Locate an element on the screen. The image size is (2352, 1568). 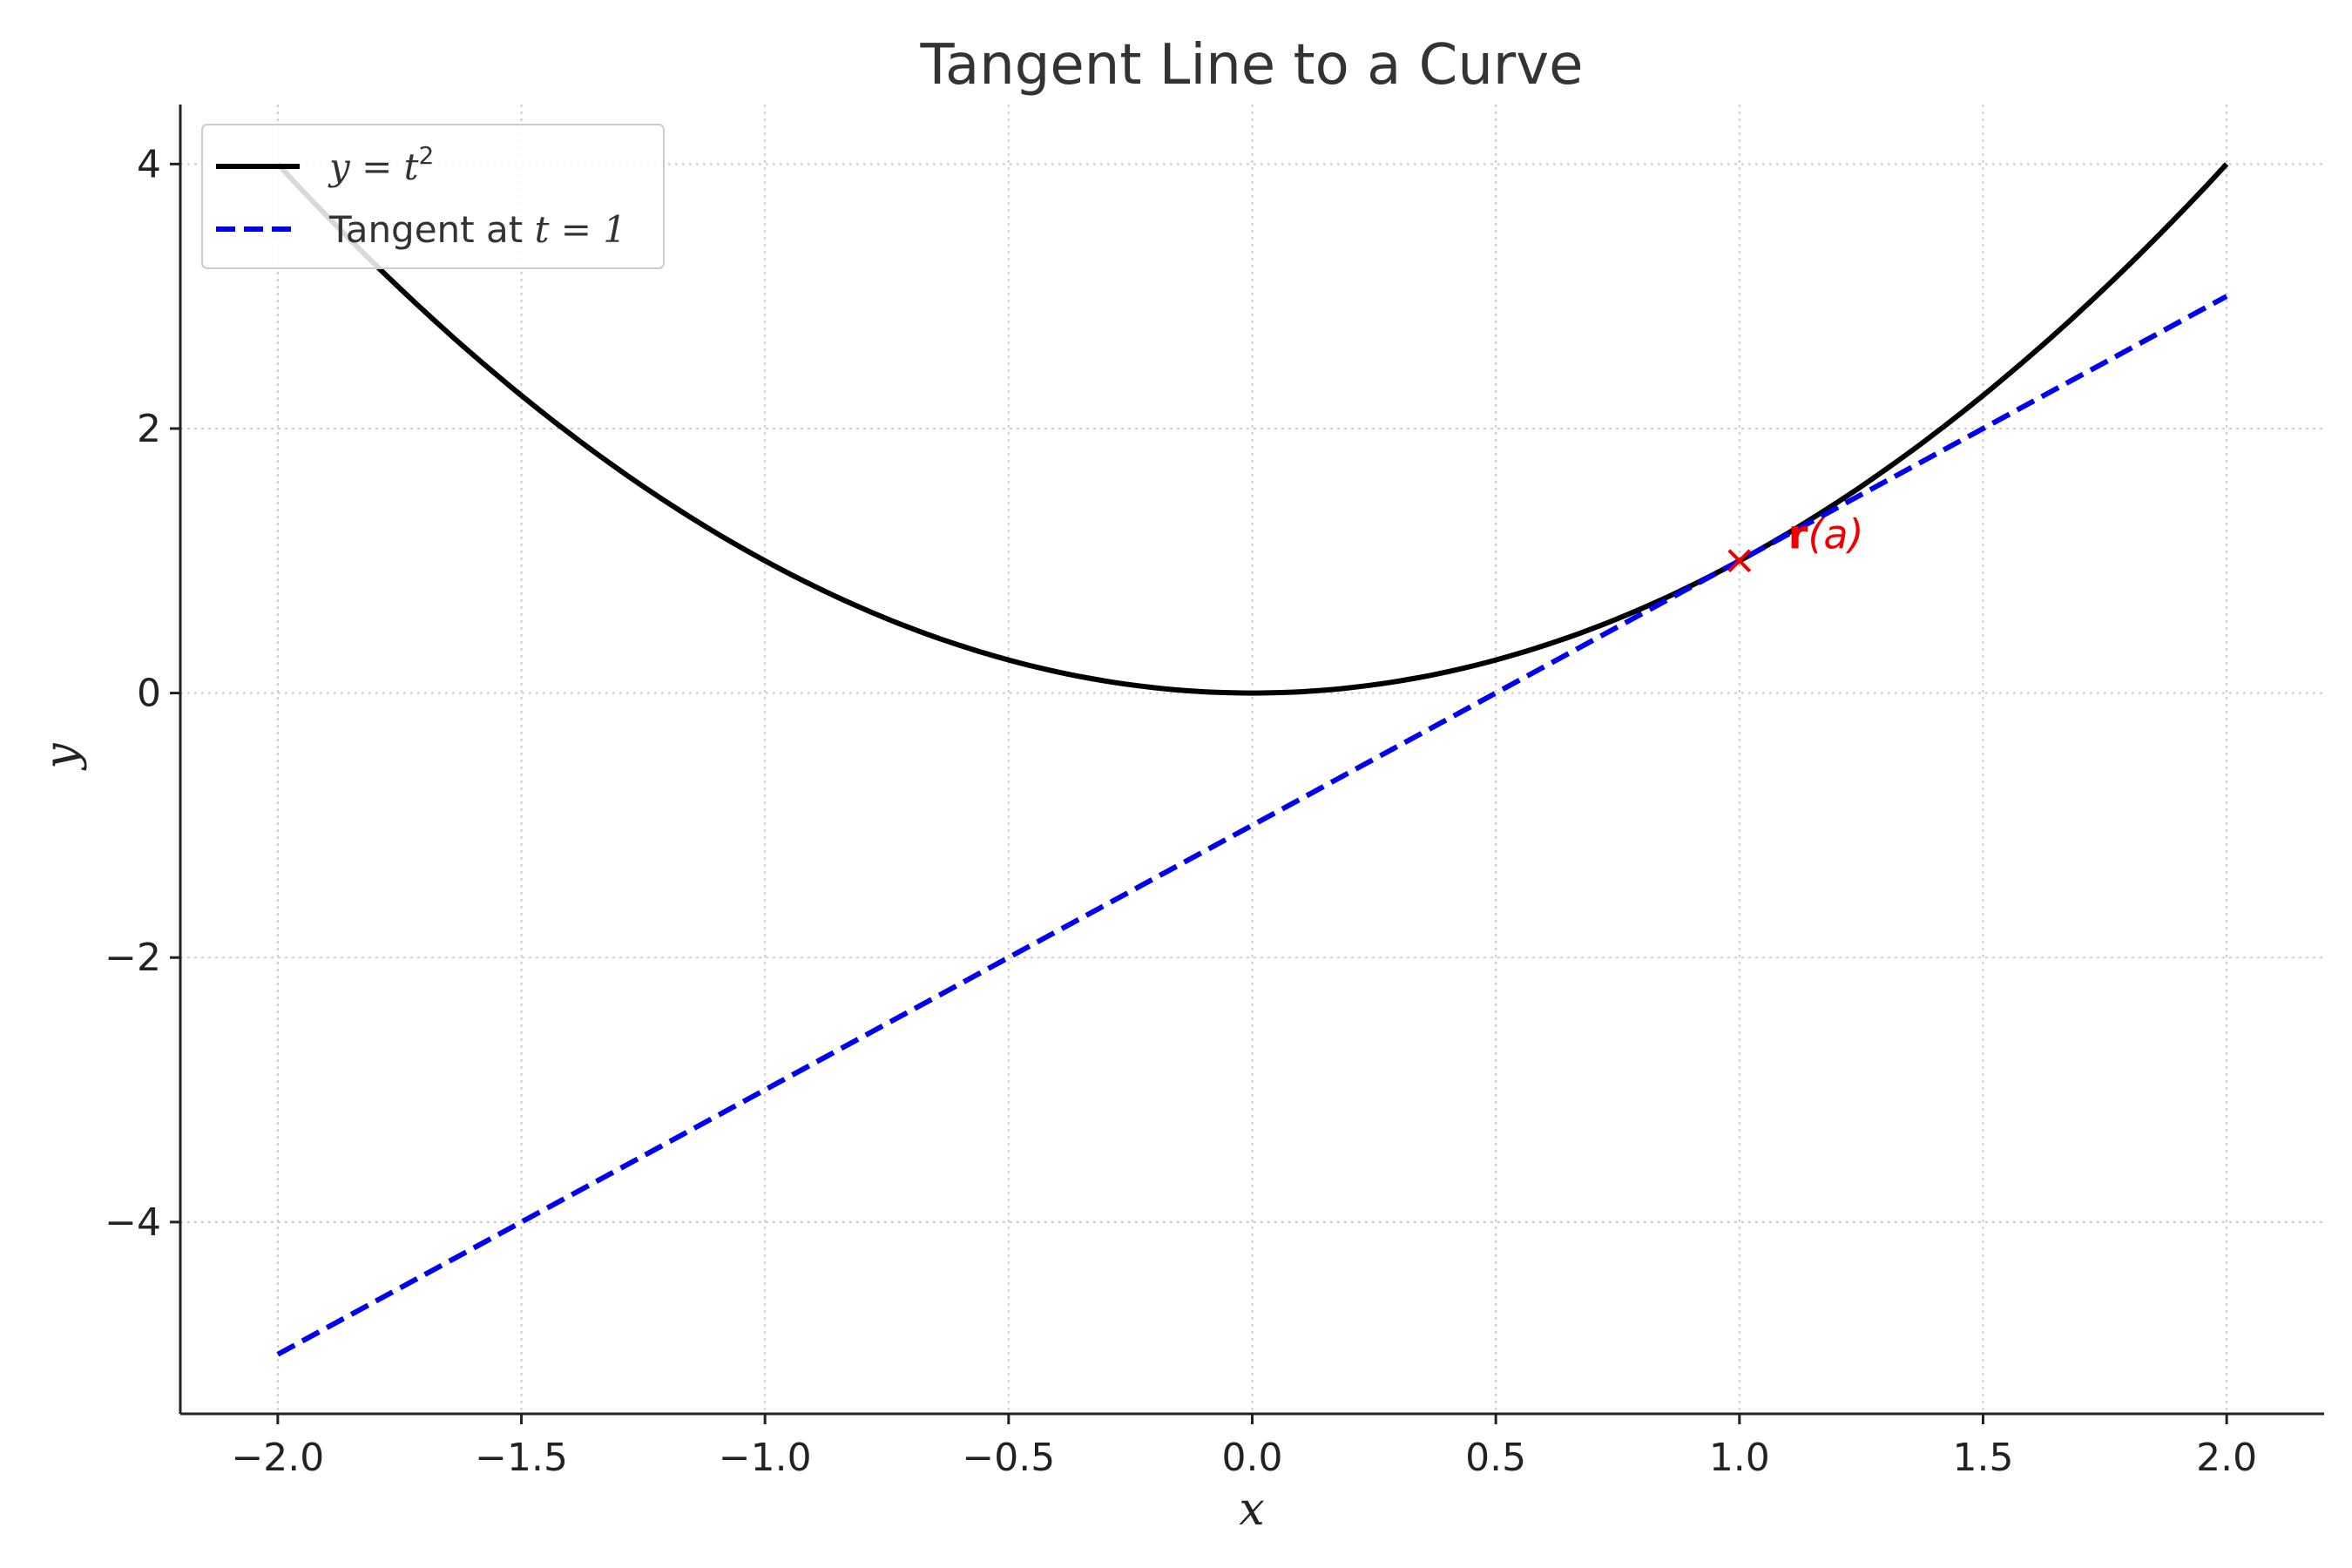
x-tick-label: 0.5 is located at coordinates (1496, 1458).